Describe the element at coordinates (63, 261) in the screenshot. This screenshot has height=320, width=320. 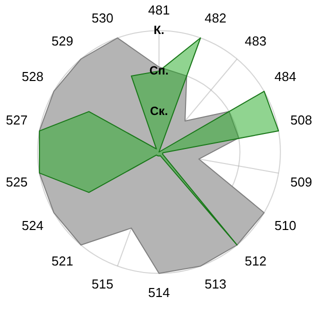
I see `spoke-label: 521` at that location.